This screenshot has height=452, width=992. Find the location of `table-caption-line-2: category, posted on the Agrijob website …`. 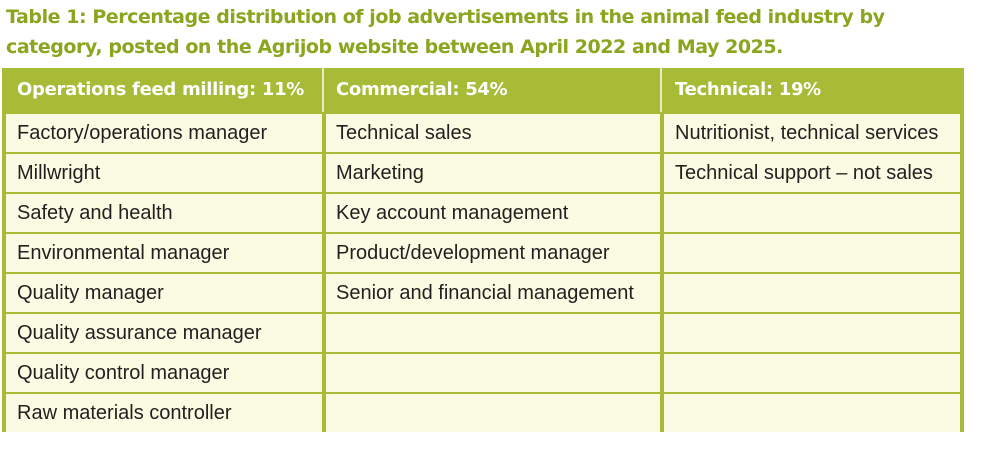

table-caption-line-2: category, posted on the Agrijob website … is located at coordinates (394, 47).